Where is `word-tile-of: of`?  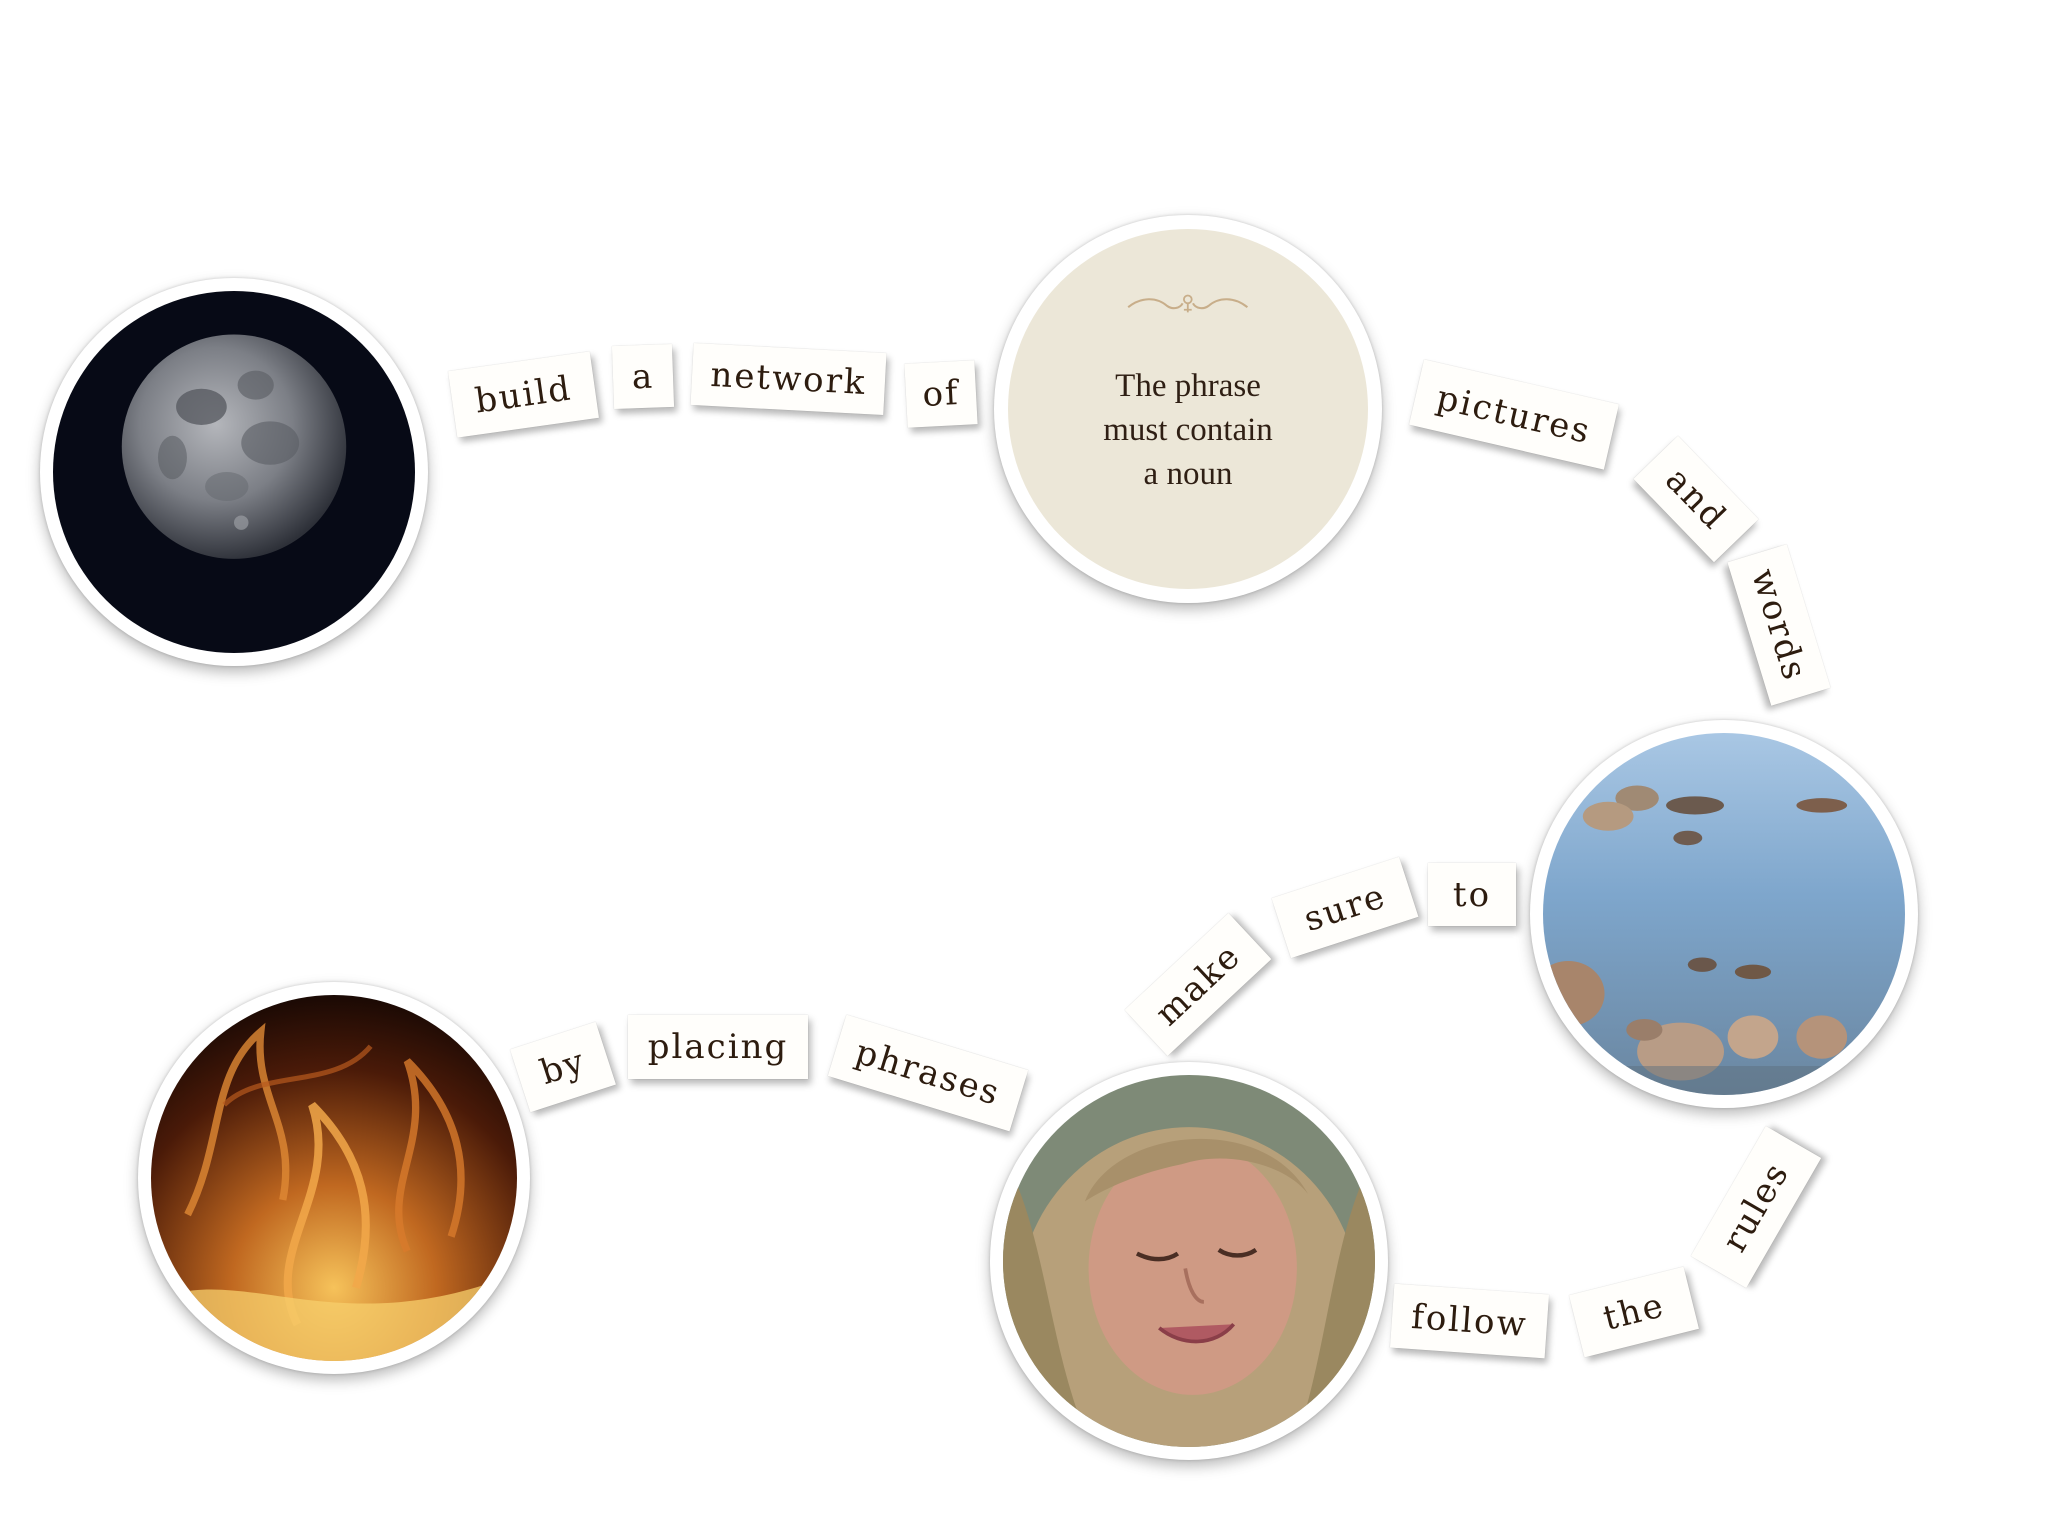
word-tile-of: of is located at coordinates (941, 394).